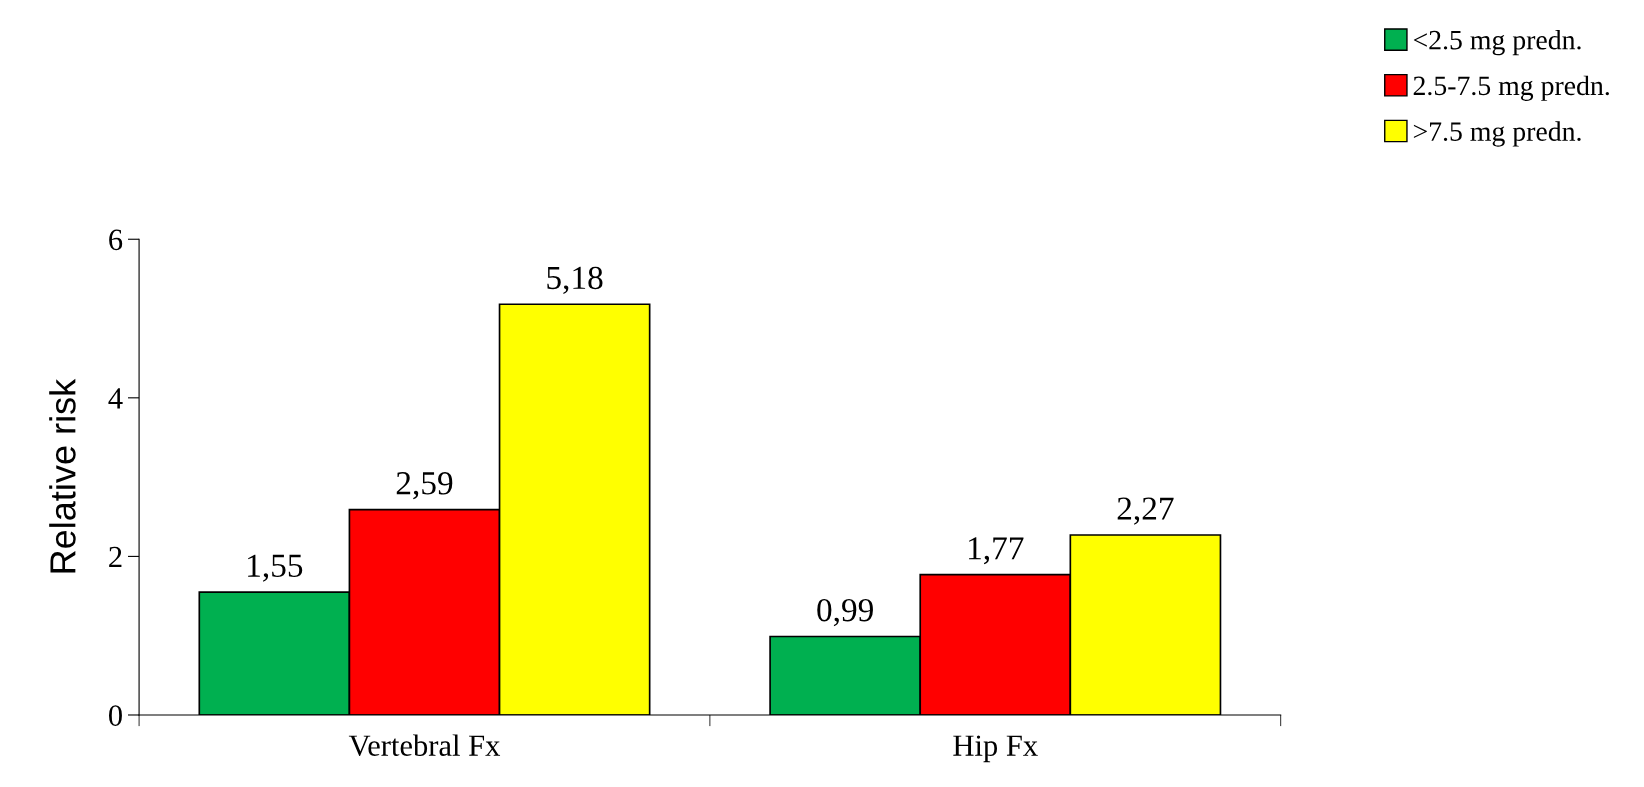 The height and width of the screenshot is (787, 1644). Describe the element at coordinates (1511, 88) in the screenshot. I see `legend-label: 2.5-7.5 mg predn.` at that location.